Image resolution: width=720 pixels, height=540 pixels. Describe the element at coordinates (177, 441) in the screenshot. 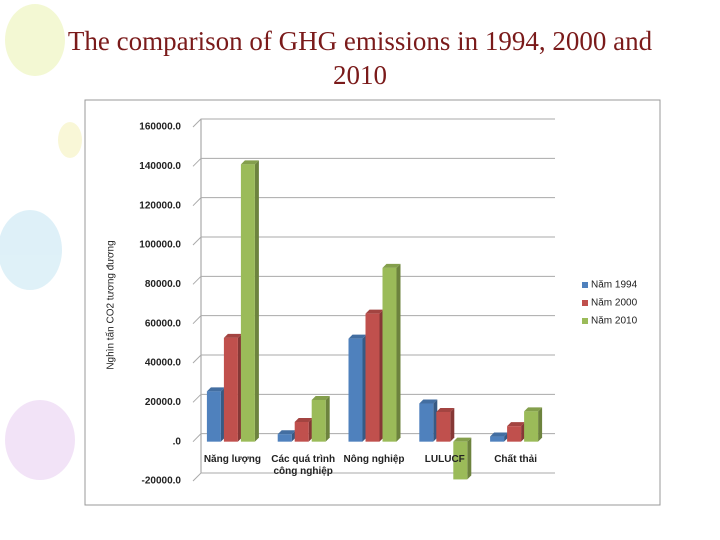

I see `y-tick-label: .0` at that location.